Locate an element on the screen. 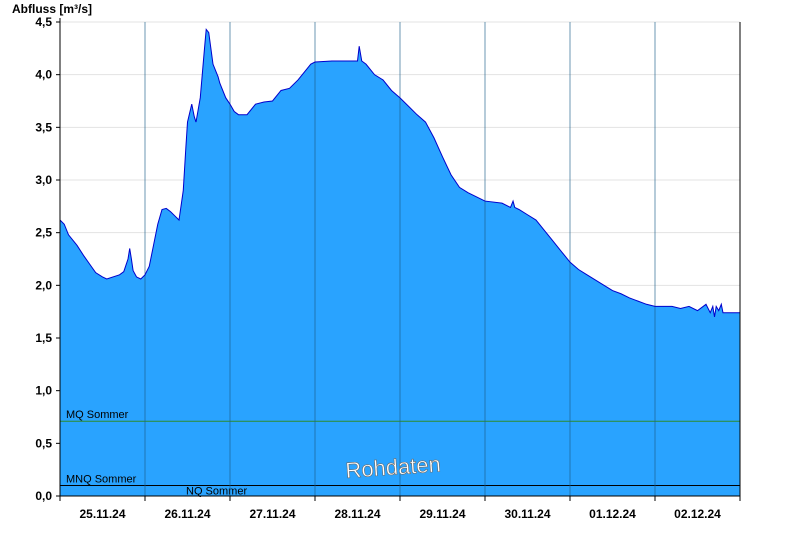 Image resolution: width=800 pixels, height=550 pixels. y-tick-label-3: 1,5 is located at coordinates (43, 338).